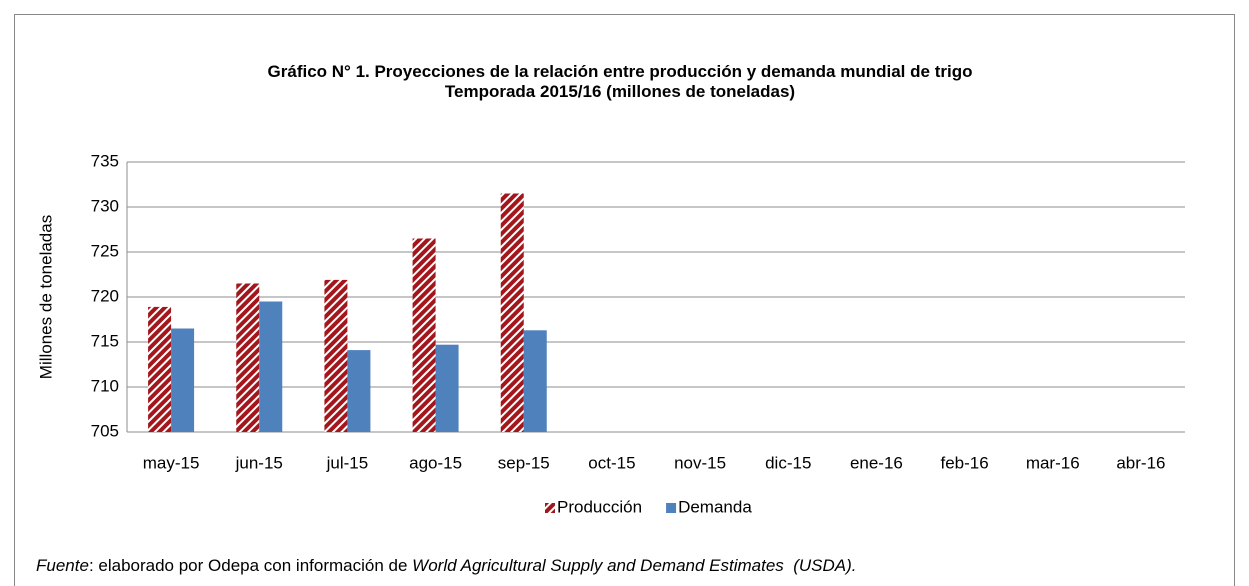 This screenshot has height=586, width=1249. I want to click on x-tick-label: ene-16, so click(876, 462).